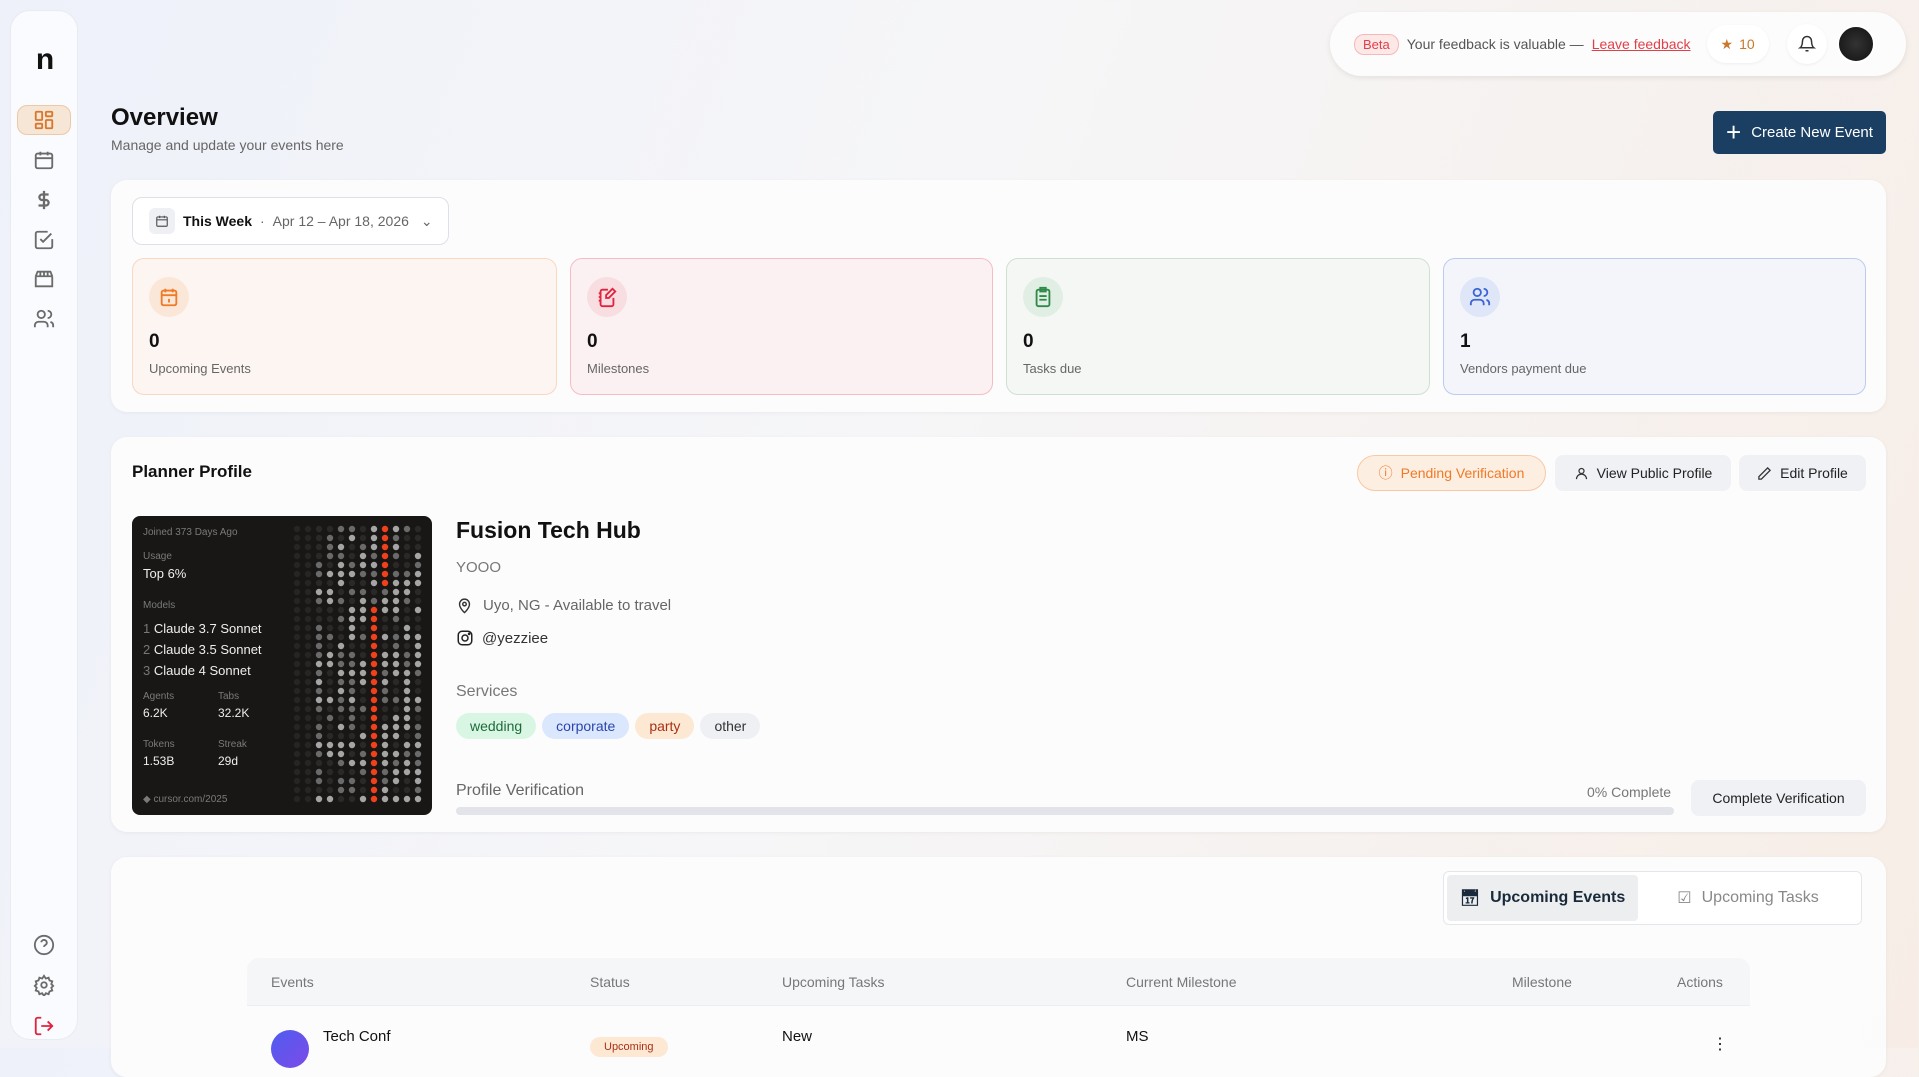 The width and height of the screenshot is (1919, 1077). Describe the element at coordinates (797, 1036) in the screenshot. I see `upcoming-task: New` at that location.